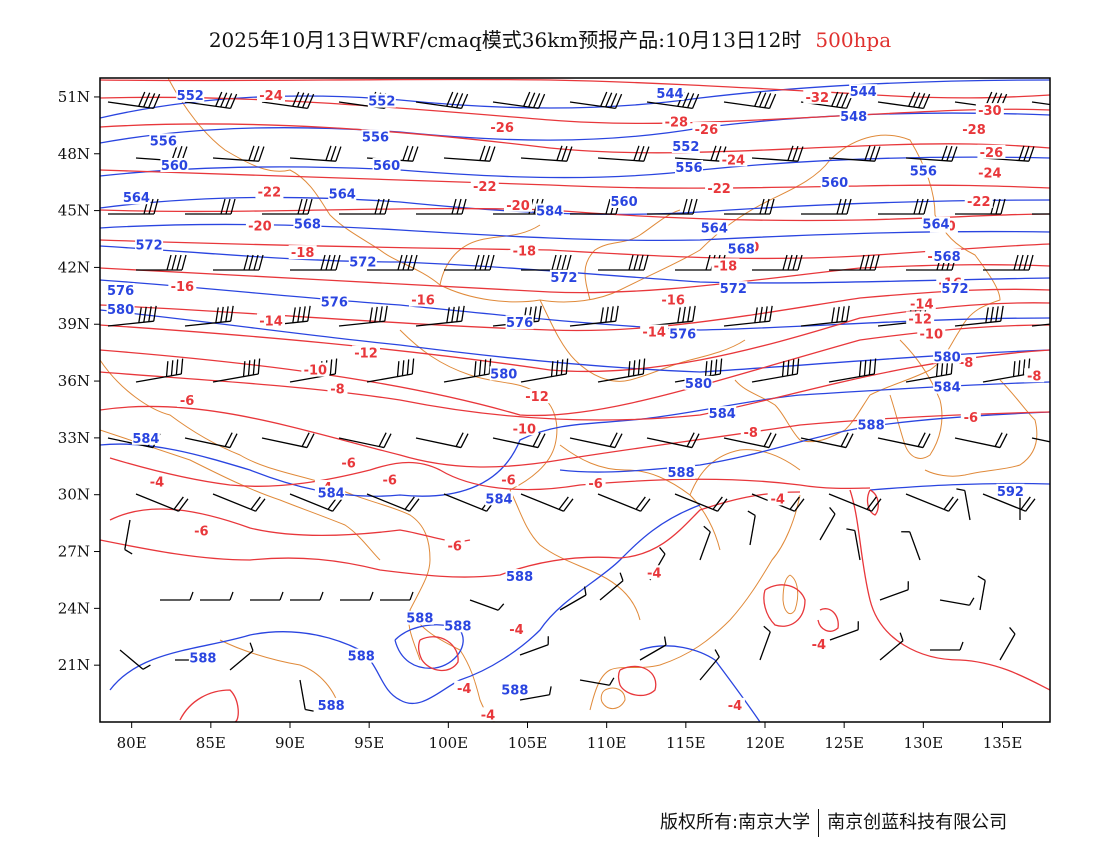 This screenshot has width=1100, height=850. What do you see at coordinates (828, 620) in the screenshot?
I see `temp-contour-4-island4` at bounding box center [828, 620].